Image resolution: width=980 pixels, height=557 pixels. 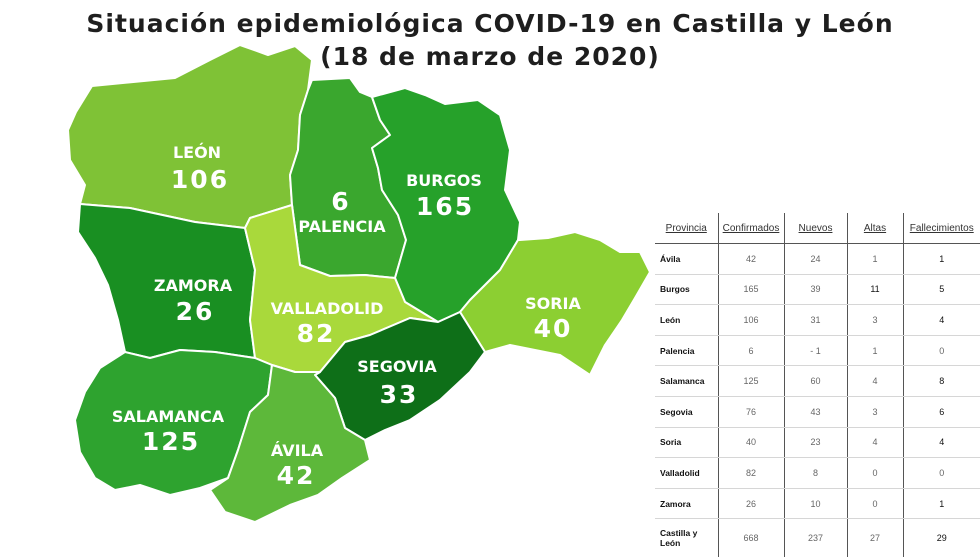 I want to click on table-row: Zamora 26 10 0 1, so click(x=817, y=504).